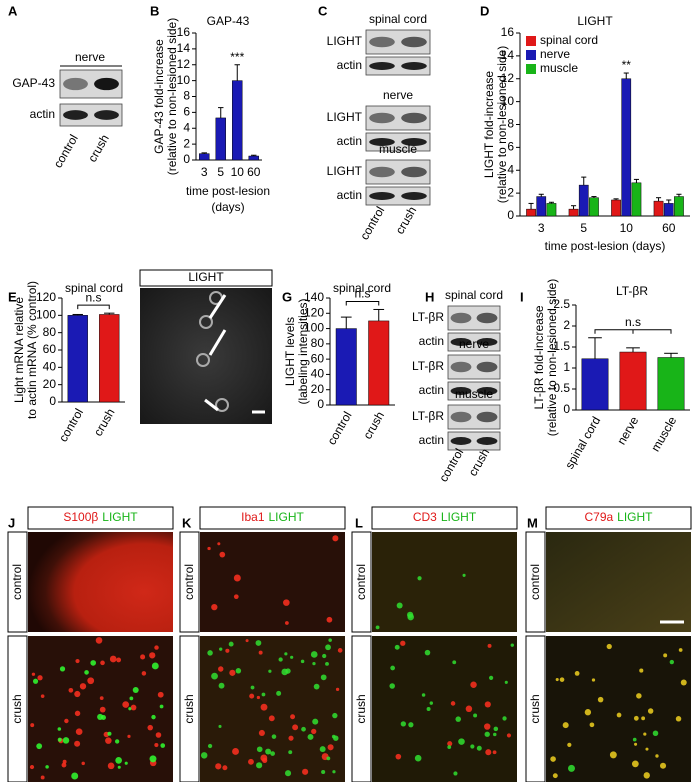  I want to click on x-tick-label: control, so click(339, 428).